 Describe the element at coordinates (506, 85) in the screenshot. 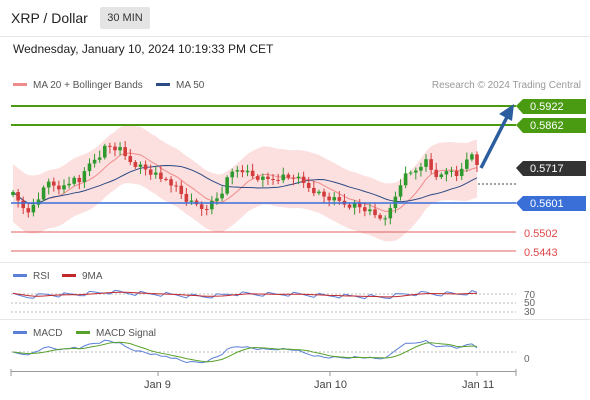

I see `copyright: Research © 2024 Trading Central` at that location.